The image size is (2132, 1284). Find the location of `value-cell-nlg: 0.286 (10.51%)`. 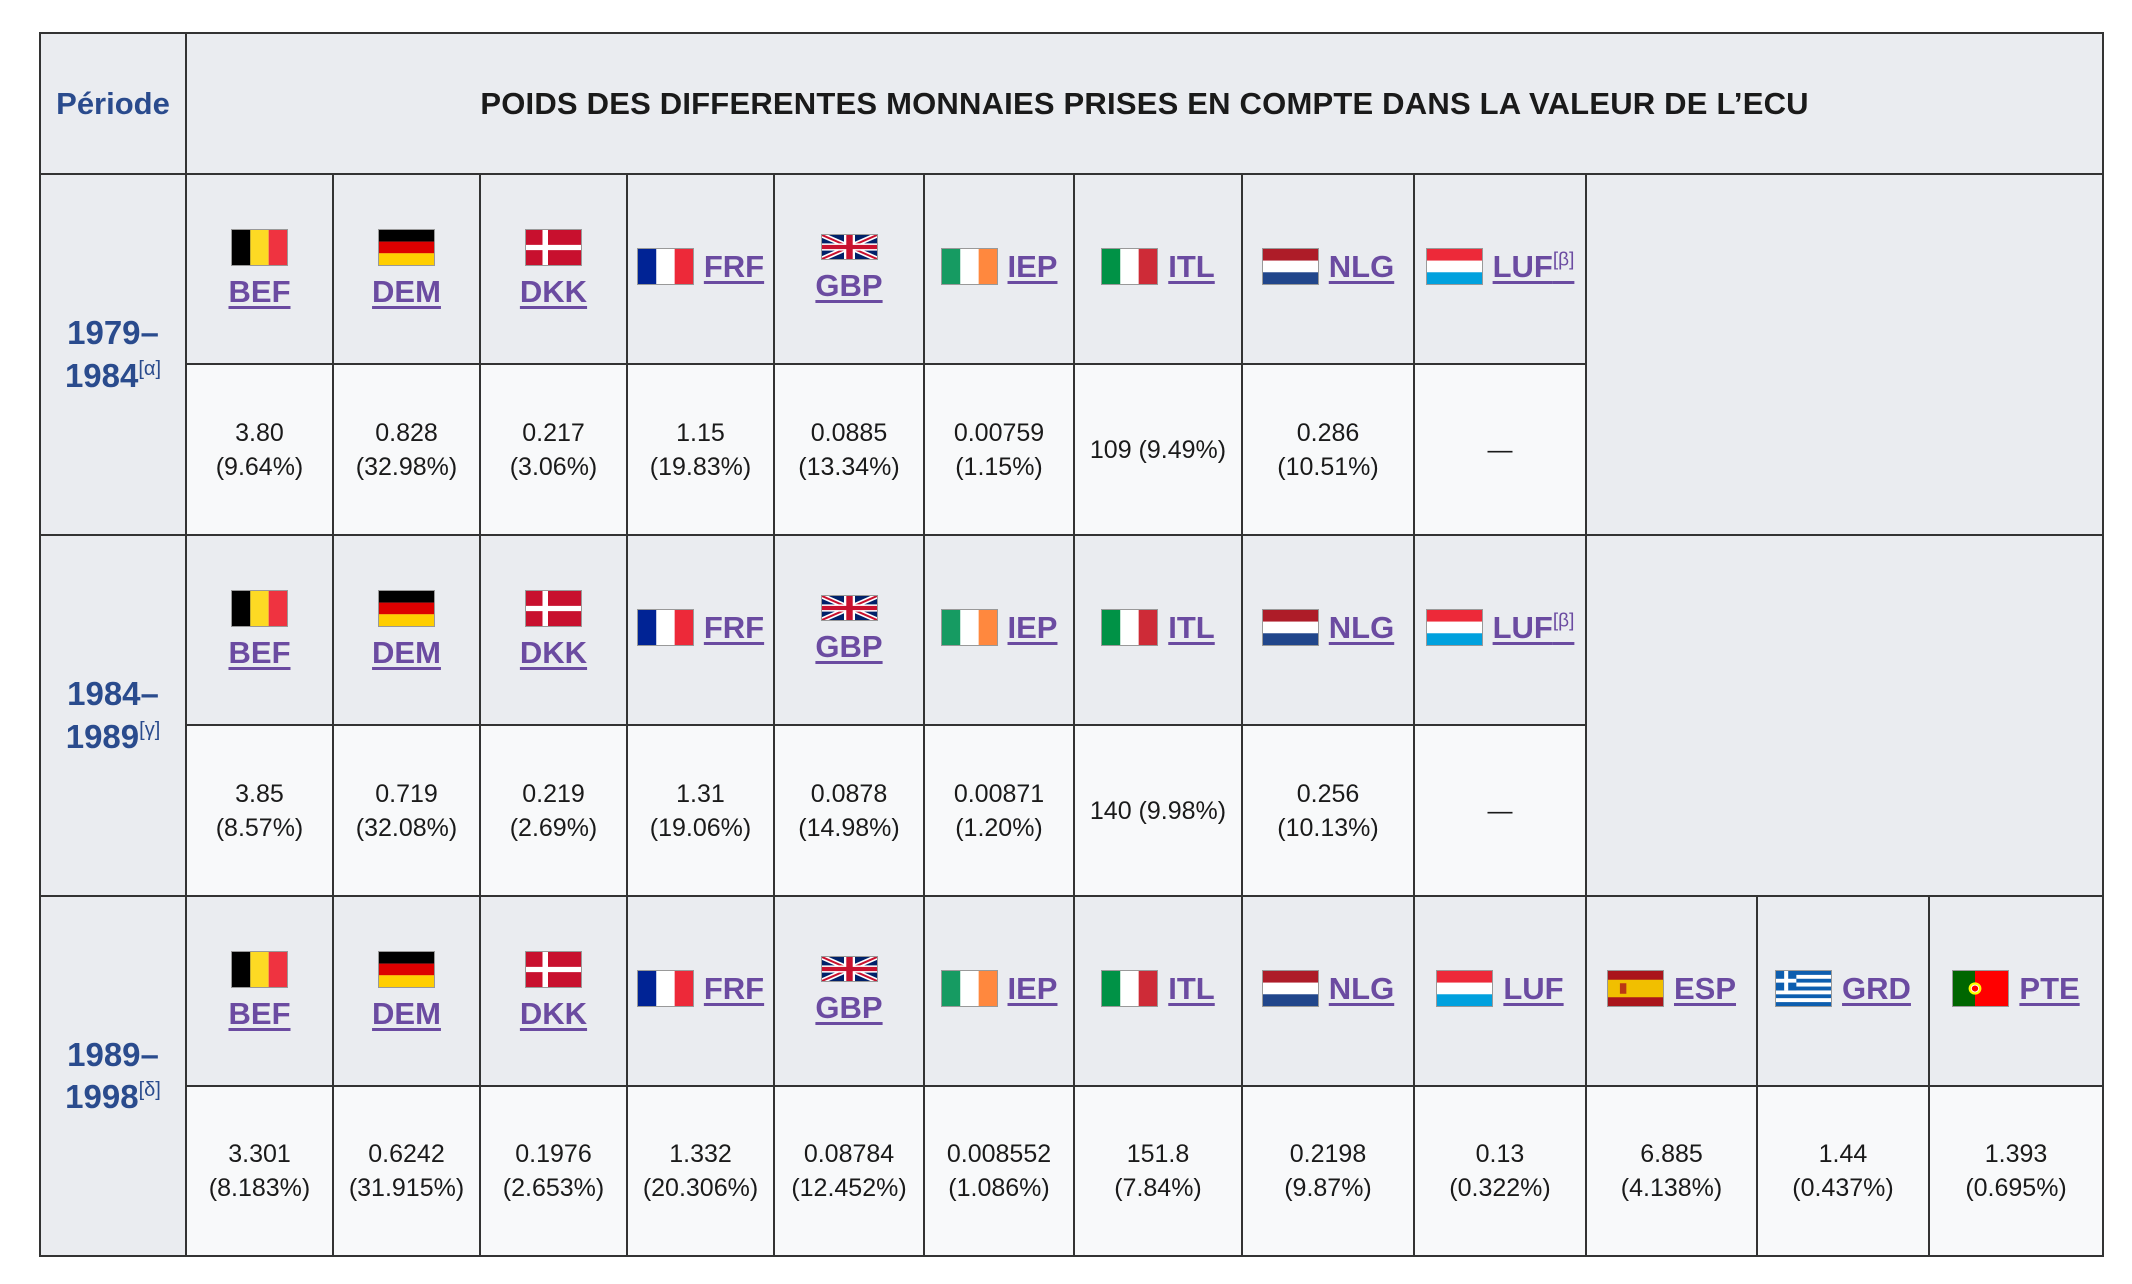

value-cell-nlg: 0.286 (10.51%) is located at coordinates (1328, 449).